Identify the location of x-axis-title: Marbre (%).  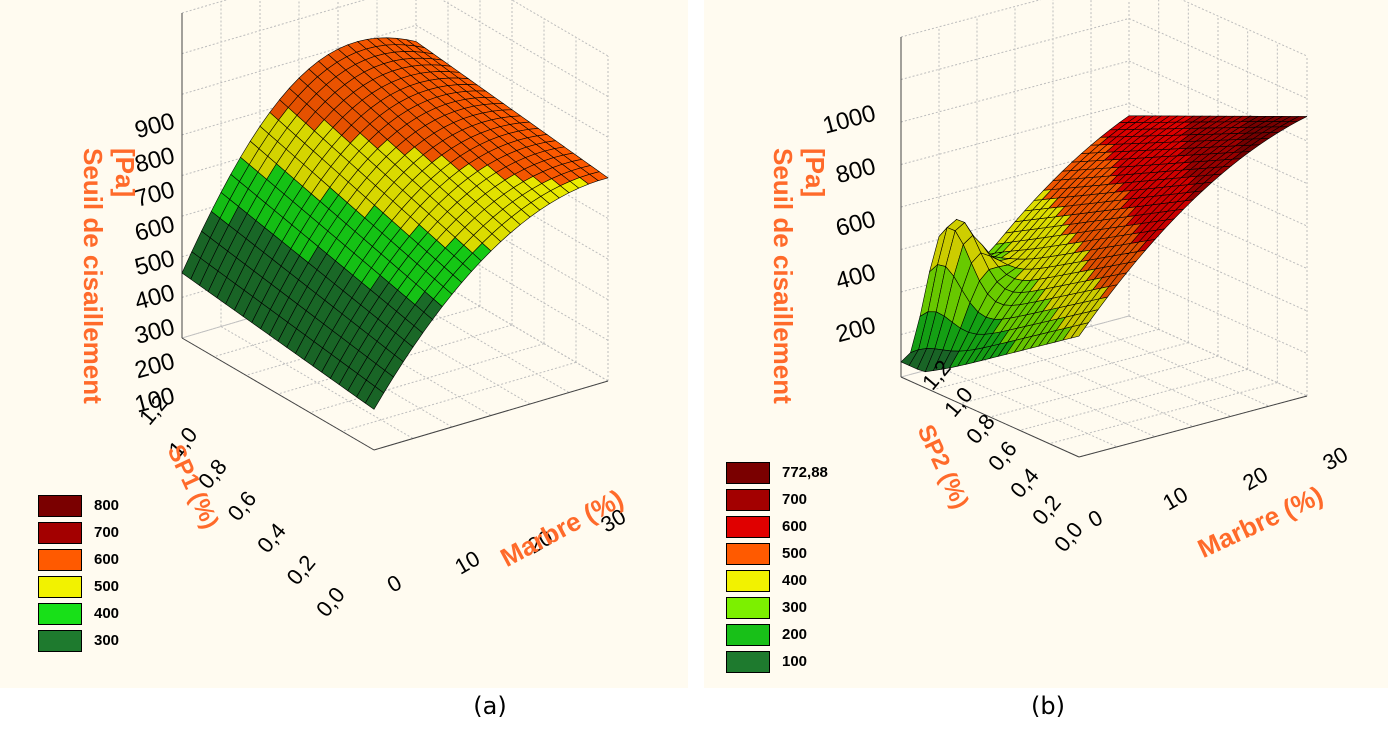
(1260, 522).